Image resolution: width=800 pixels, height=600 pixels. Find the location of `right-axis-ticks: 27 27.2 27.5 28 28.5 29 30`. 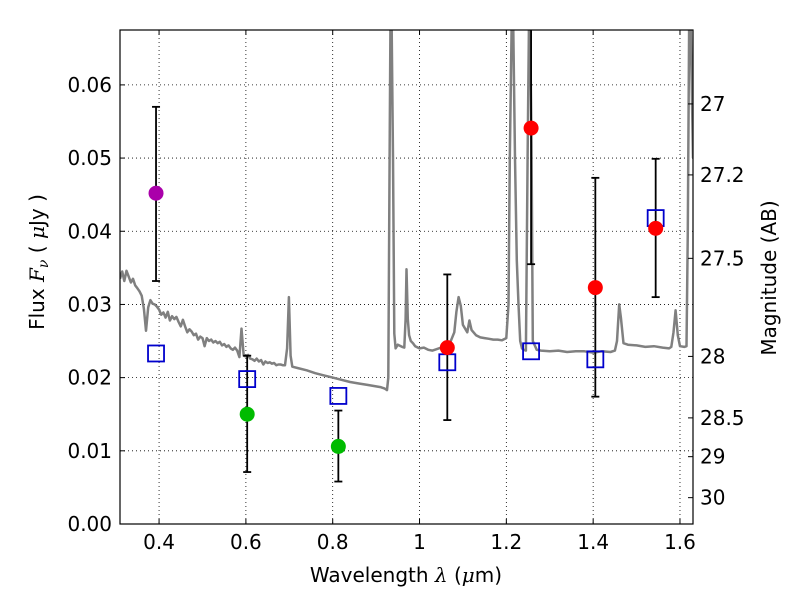

right-axis-ticks: 27 27.2 27.5 28 28.5 29 30 is located at coordinates (716, 301).